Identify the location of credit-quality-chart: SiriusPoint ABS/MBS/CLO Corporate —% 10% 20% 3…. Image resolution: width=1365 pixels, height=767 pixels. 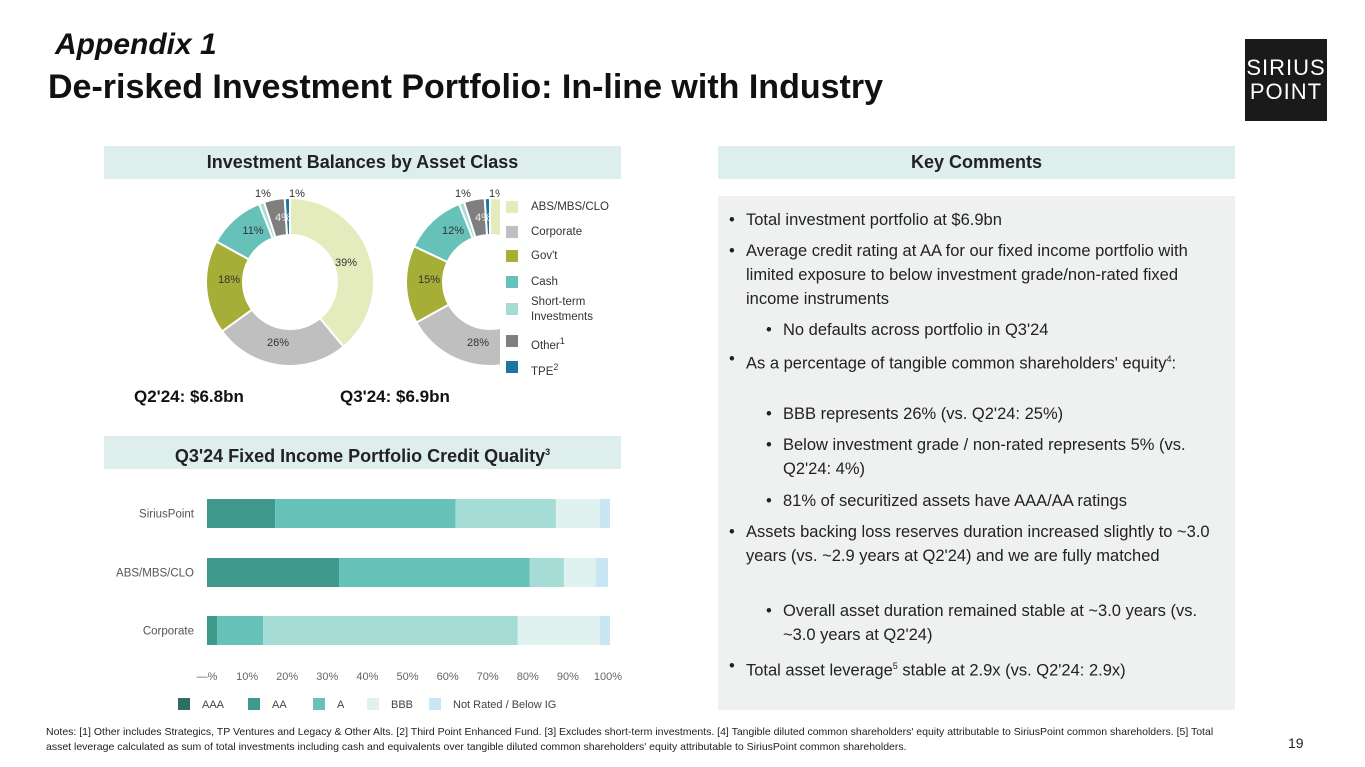
(369, 605).